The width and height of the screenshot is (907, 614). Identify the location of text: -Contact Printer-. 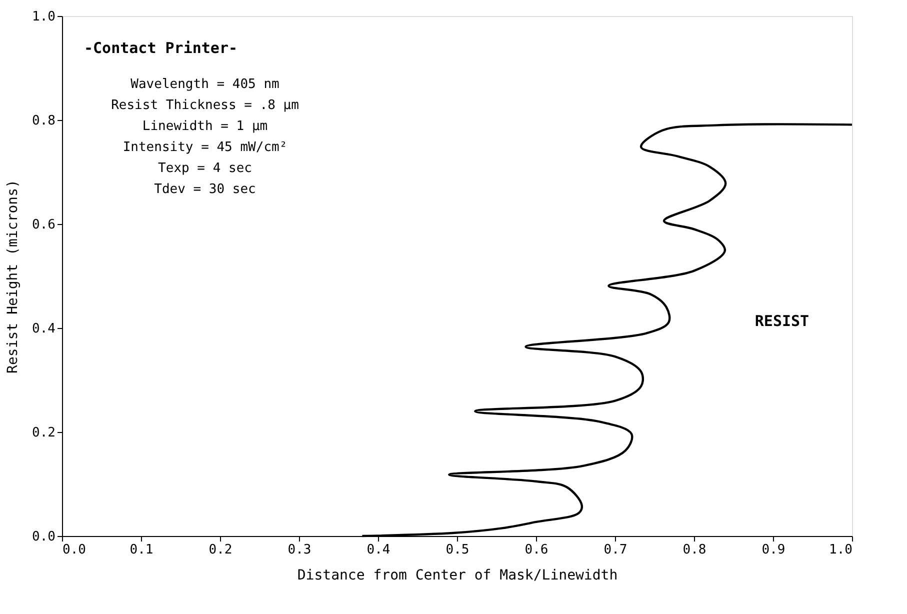
(161, 48).